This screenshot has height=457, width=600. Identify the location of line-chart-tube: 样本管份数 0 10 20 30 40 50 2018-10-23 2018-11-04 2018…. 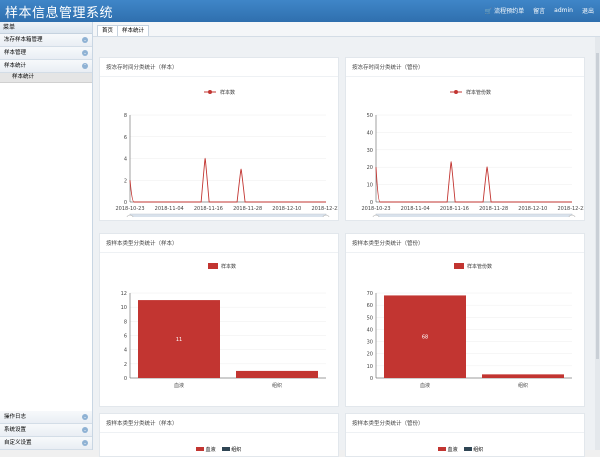
(474, 156).